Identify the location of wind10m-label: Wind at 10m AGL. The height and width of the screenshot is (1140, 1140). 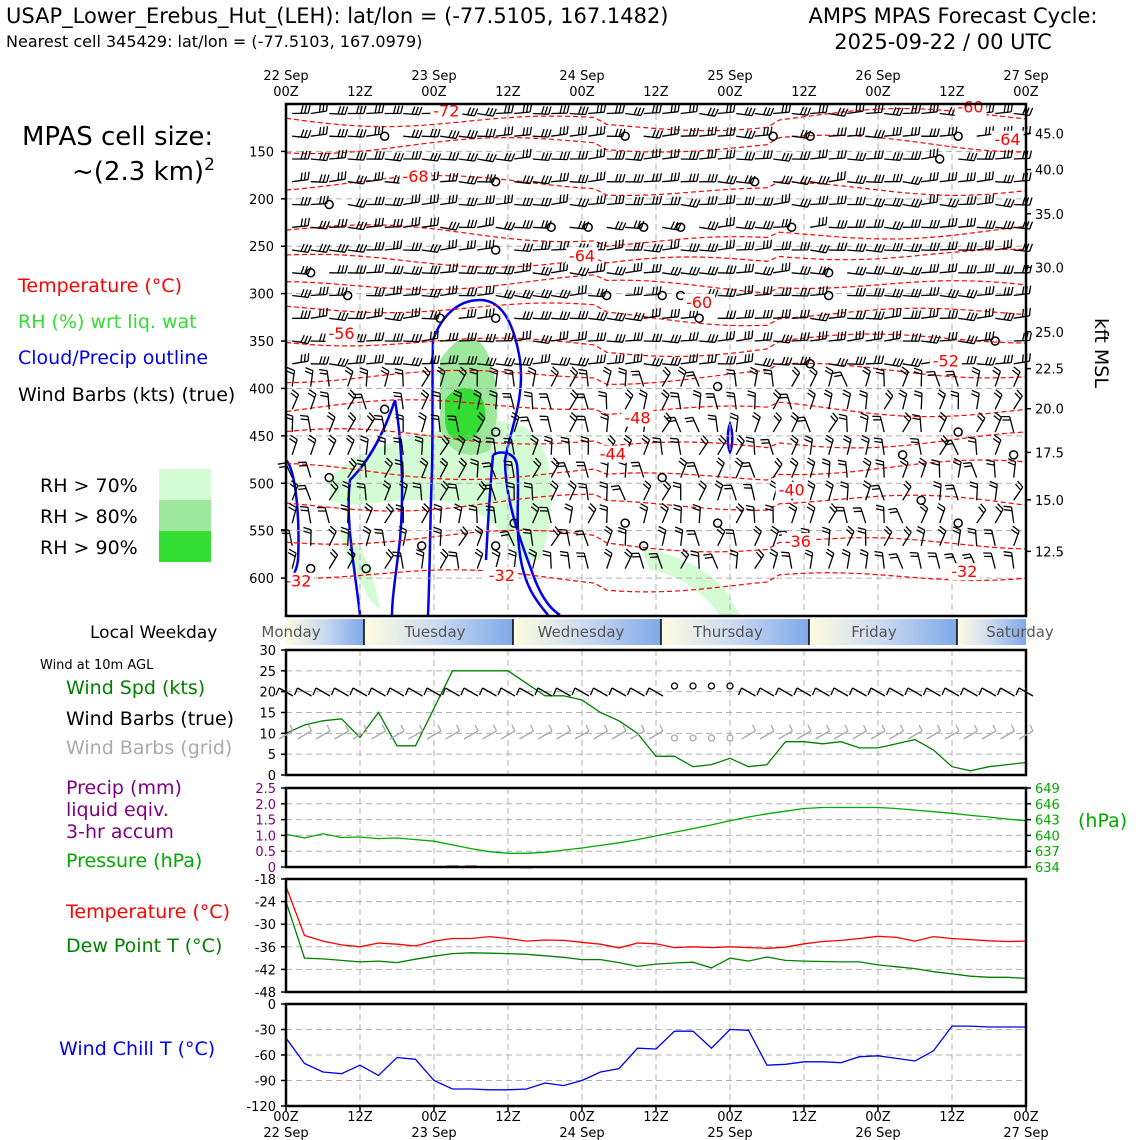
(97, 665).